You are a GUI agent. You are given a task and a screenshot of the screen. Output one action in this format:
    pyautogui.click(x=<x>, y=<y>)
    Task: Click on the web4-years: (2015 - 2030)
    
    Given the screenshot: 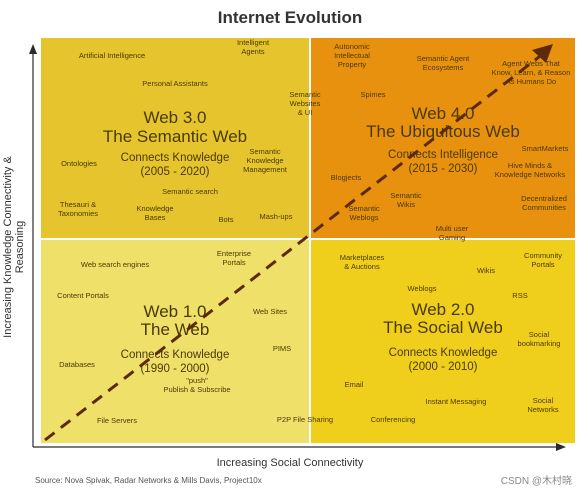 What is the action you would take?
    pyautogui.click(x=443, y=169)
    